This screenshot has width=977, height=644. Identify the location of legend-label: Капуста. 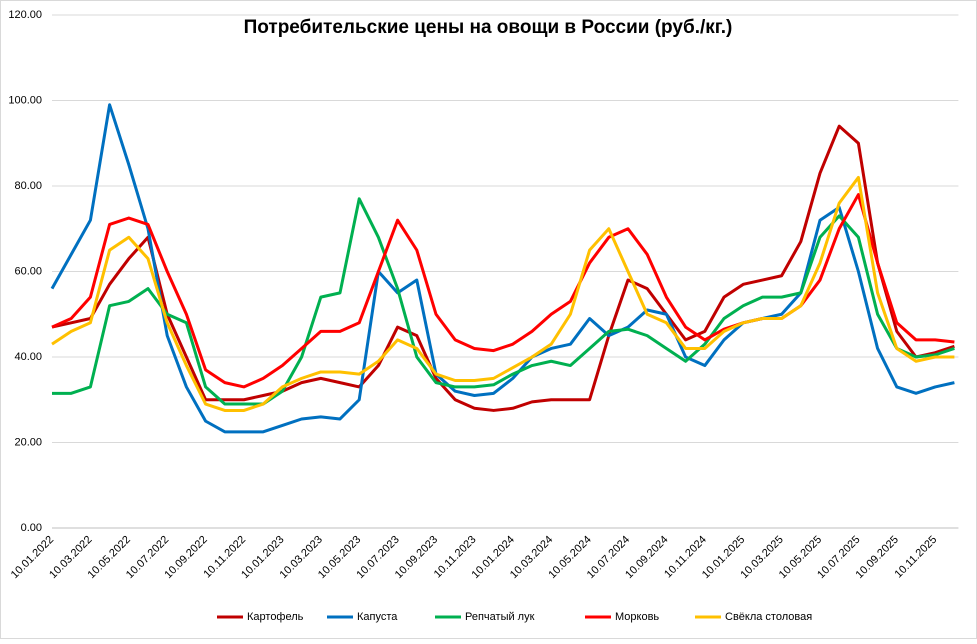
(377, 617).